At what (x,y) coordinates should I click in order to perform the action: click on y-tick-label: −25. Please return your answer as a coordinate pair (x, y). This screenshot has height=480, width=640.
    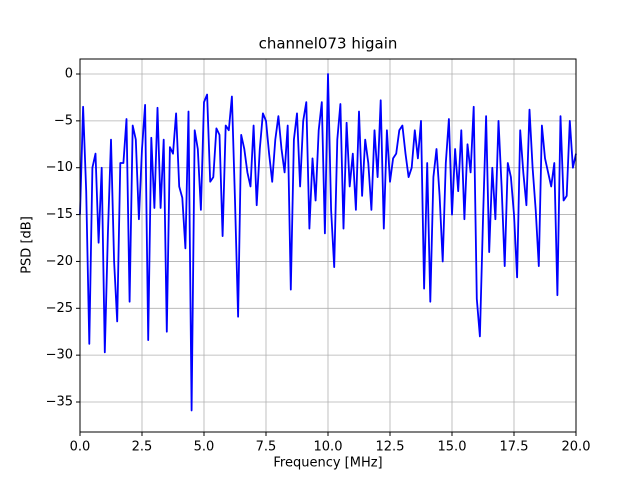
    Looking at the image, I should click on (59, 308).